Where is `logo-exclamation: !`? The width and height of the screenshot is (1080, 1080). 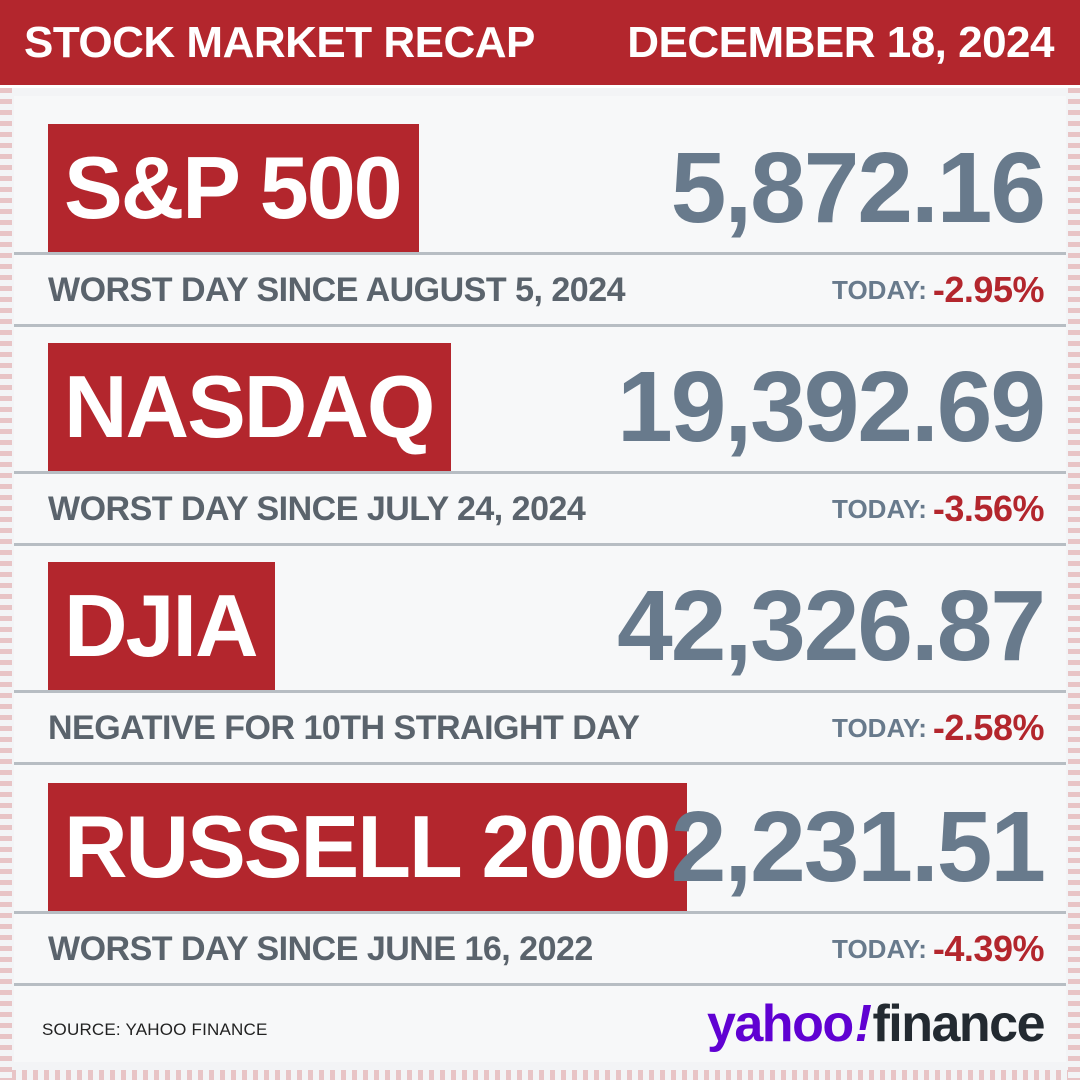 logo-exclamation: ! is located at coordinates (863, 1024).